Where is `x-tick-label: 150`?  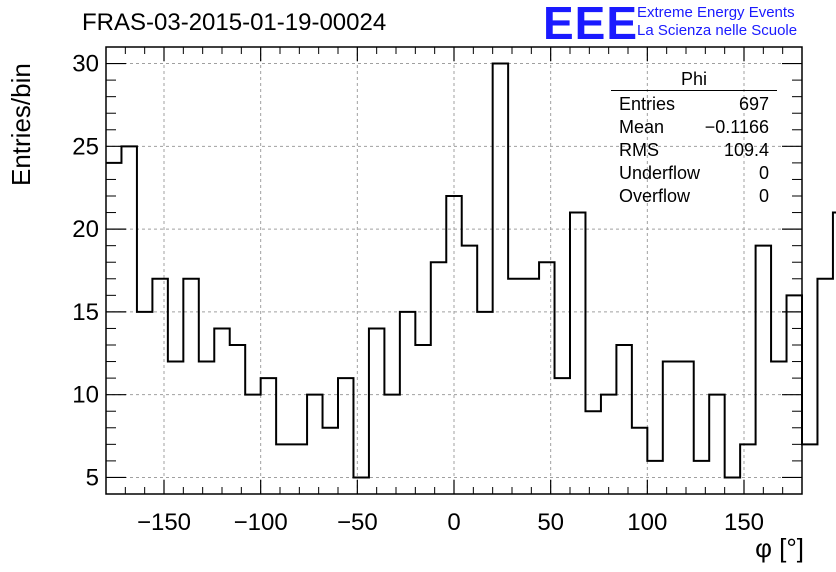 x-tick-label: 150 is located at coordinates (744, 522).